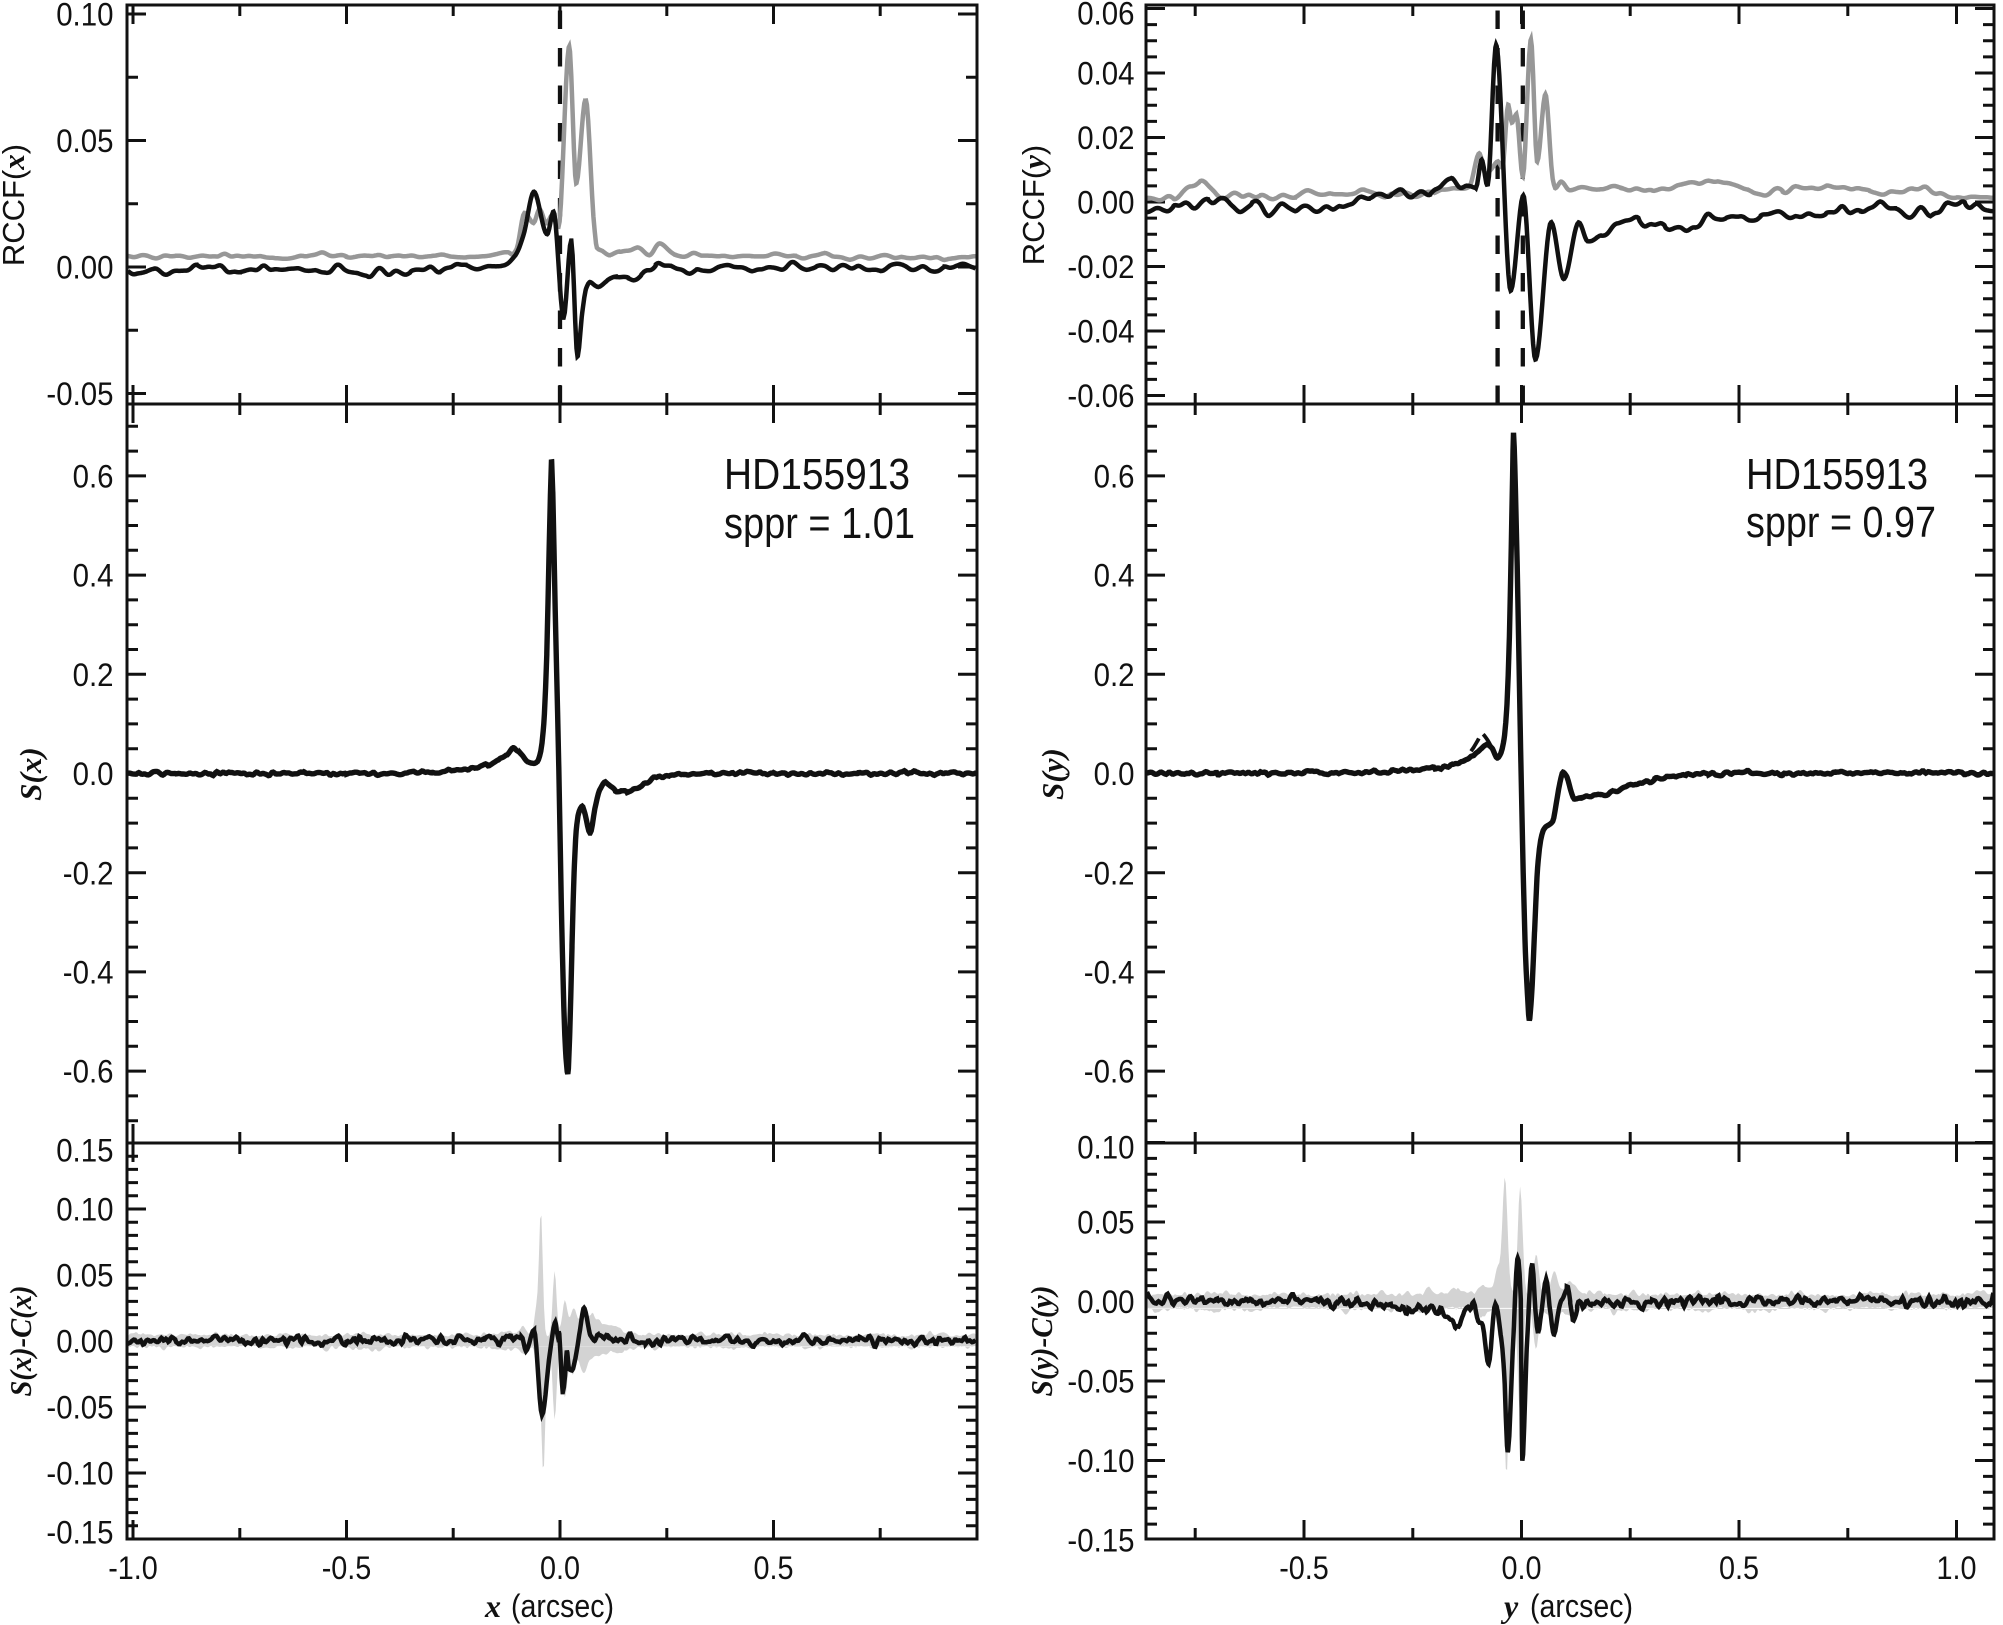 The width and height of the screenshot is (2003, 1625). Describe the element at coordinates (84, 1151) in the screenshot. I see `svg-text: 0.15` at that location.